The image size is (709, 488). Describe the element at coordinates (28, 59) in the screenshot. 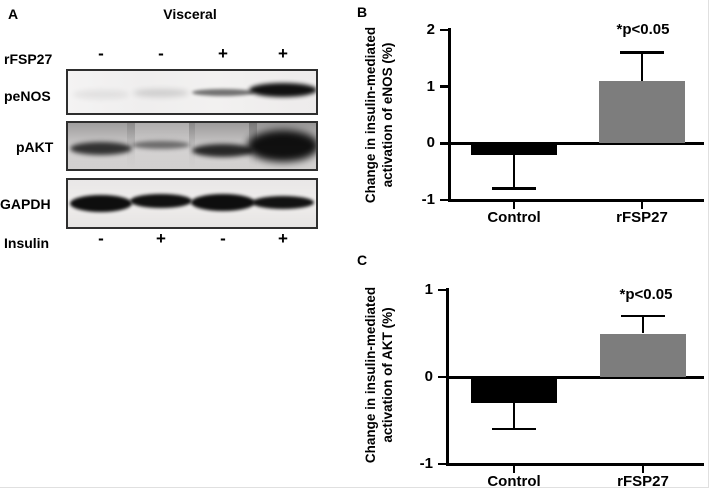

I see `row-label-rfsp27: rFSP27` at that location.